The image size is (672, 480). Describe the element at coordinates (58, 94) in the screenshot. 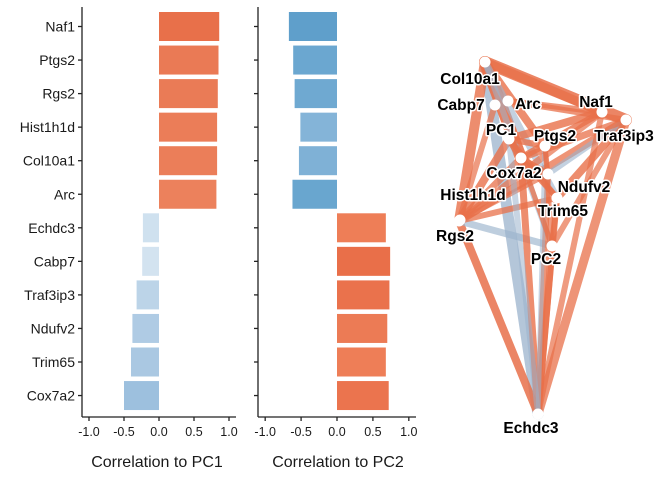

I see `gene-label: Rgs2` at that location.